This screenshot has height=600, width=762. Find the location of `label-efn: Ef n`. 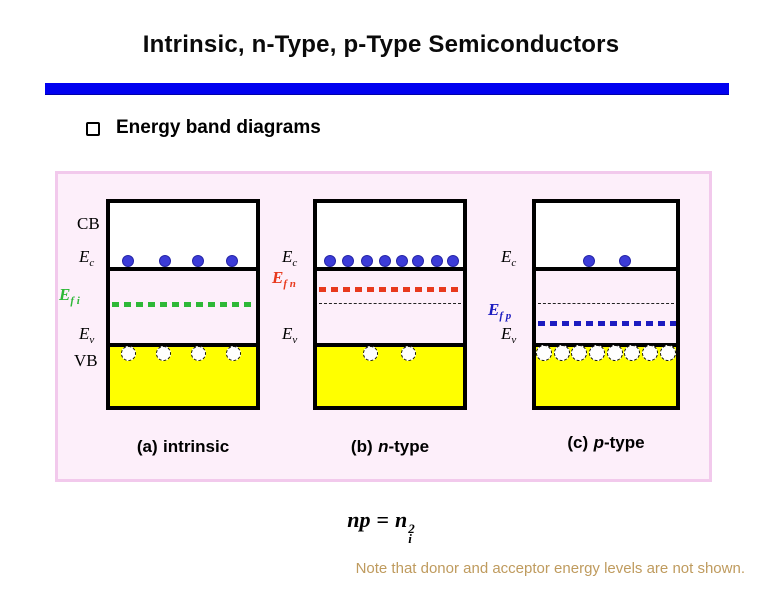

label-efn: Ef n is located at coordinates (284, 279).